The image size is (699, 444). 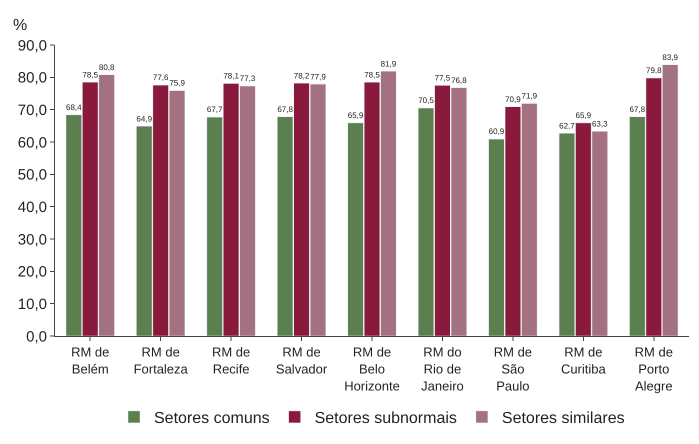 What do you see at coordinates (372, 369) in the screenshot?
I see `x-tick-label: RM de Belo Horizonte` at bounding box center [372, 369].